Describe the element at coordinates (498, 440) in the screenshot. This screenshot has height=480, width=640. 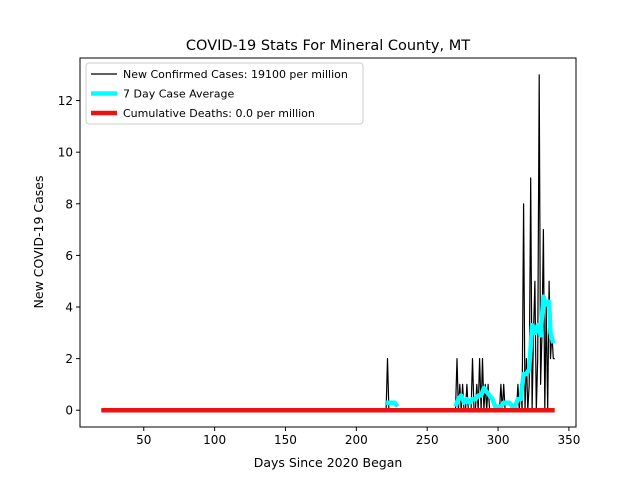
I see `x-tick-label: 300` at that location.